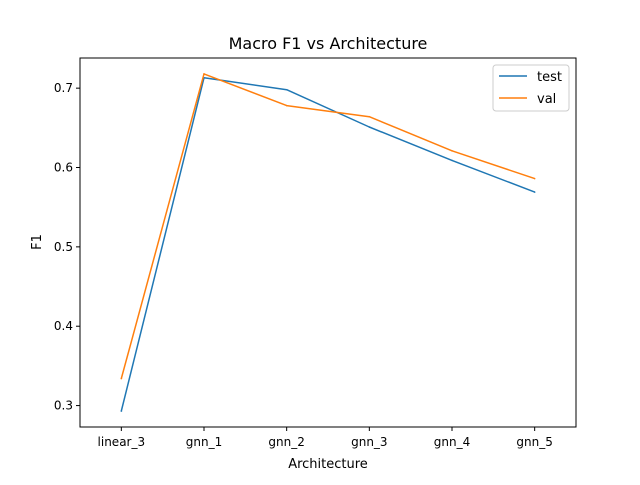  What do you see at coordinates (325, 438) in the screenshot?
I see `x-axis: linear_3 gnn_1 gnn_2 gnn_3 gnn_4 gnn_5` at bounding box center [325, 438].